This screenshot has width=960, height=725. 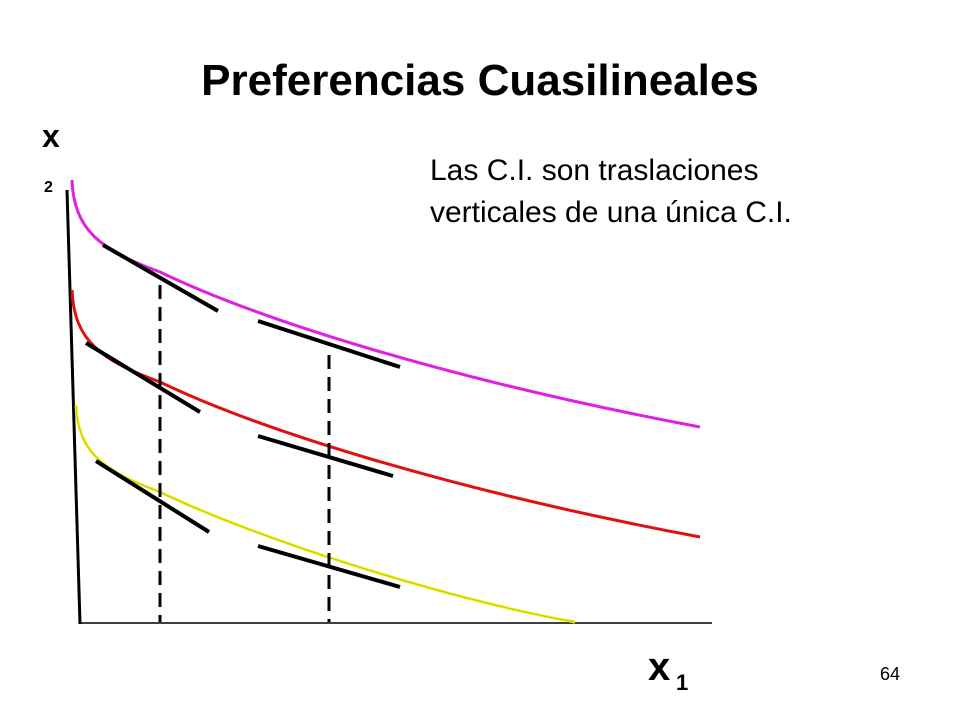 I want to click on x-axis-label: x, so click(x=659, y=667).